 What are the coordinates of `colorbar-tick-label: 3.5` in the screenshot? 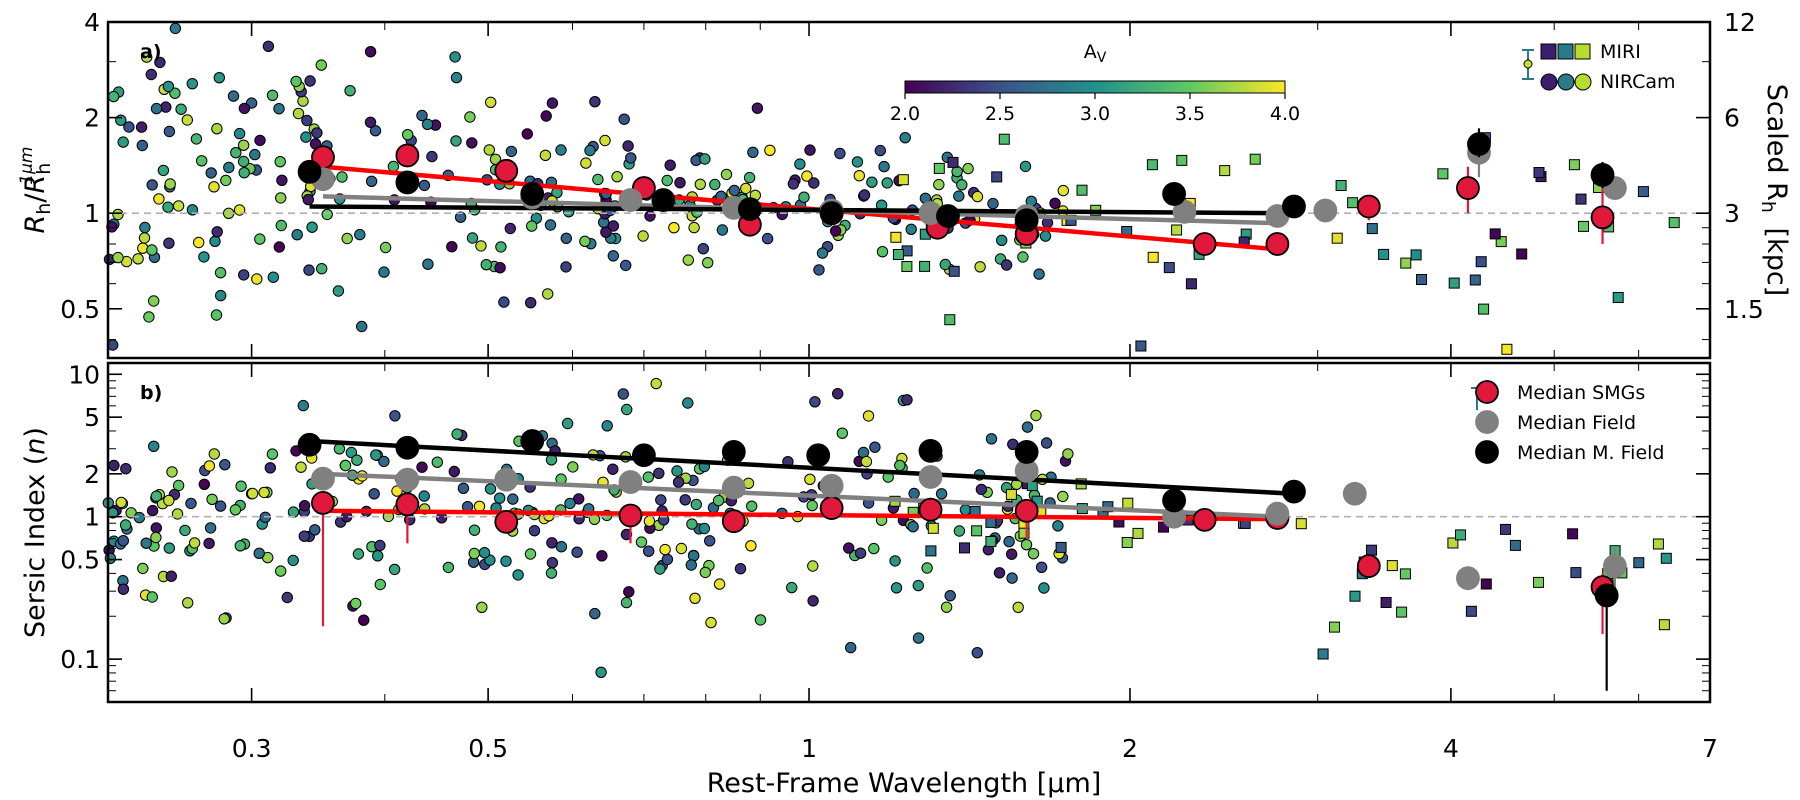 It's located at (1190, 114).